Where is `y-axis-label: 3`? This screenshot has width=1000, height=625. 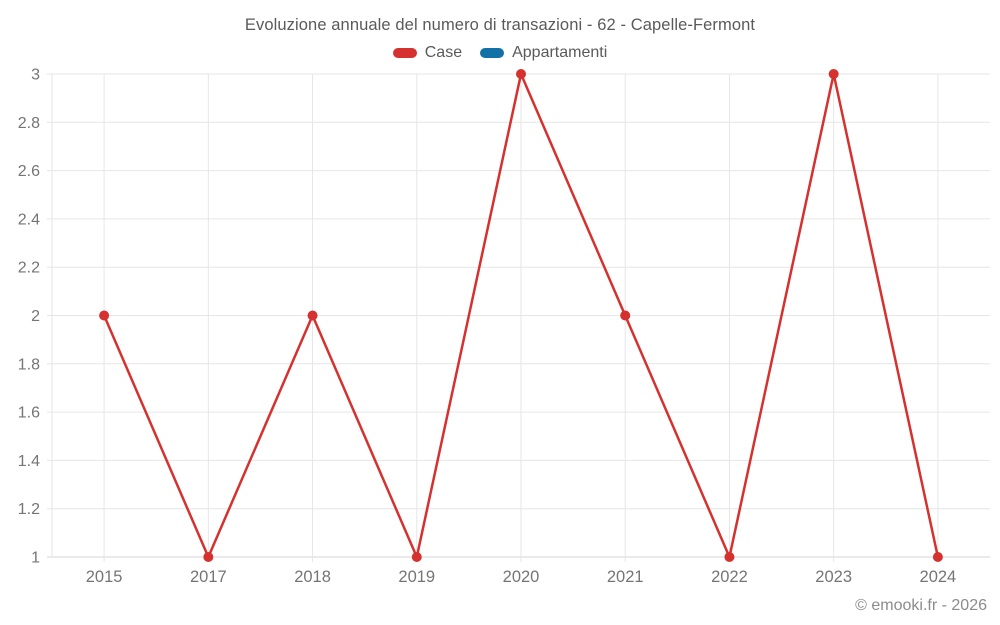 y-axis-label: 3 is located at coordinates (35, 75).